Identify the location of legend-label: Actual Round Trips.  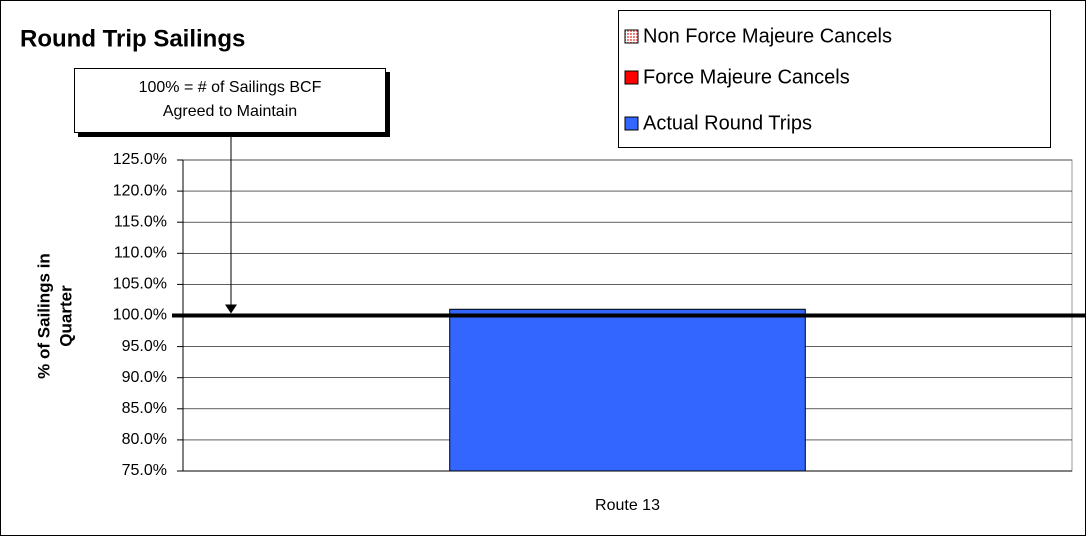
(727, 123).